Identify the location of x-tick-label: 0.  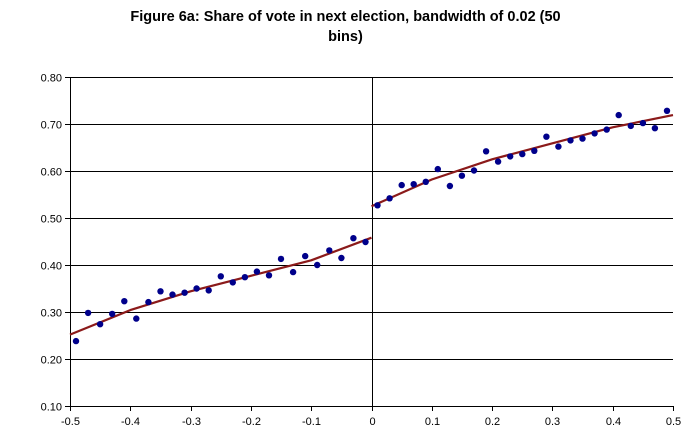
(372, 422).